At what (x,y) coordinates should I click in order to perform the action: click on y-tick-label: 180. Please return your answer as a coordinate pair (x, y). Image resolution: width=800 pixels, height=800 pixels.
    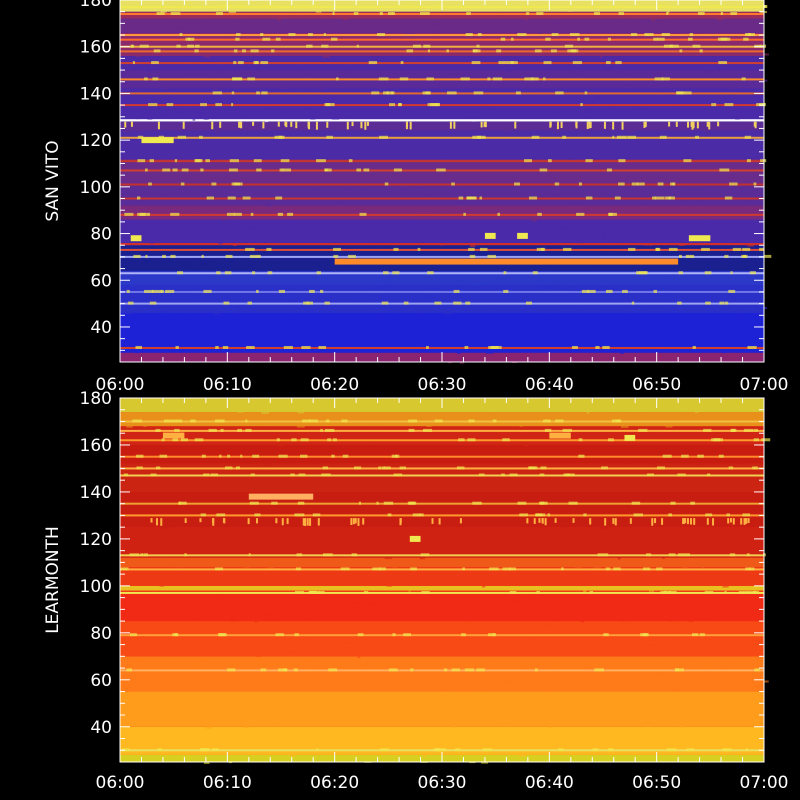
    Looking at the image, I should click on (96, 5).